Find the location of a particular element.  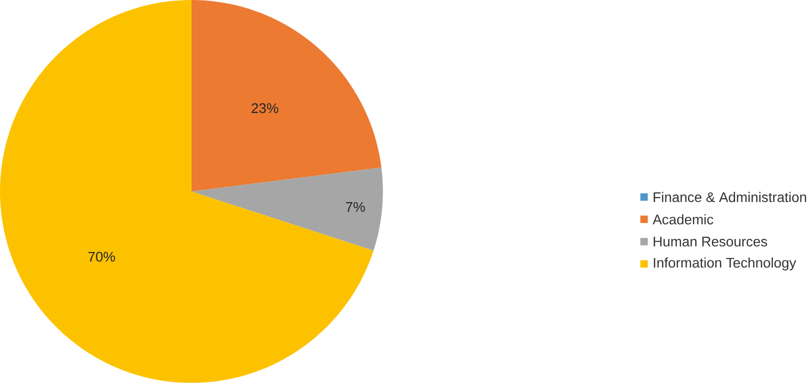

legend-label: Information Technology is located at coordinates (725, 264).